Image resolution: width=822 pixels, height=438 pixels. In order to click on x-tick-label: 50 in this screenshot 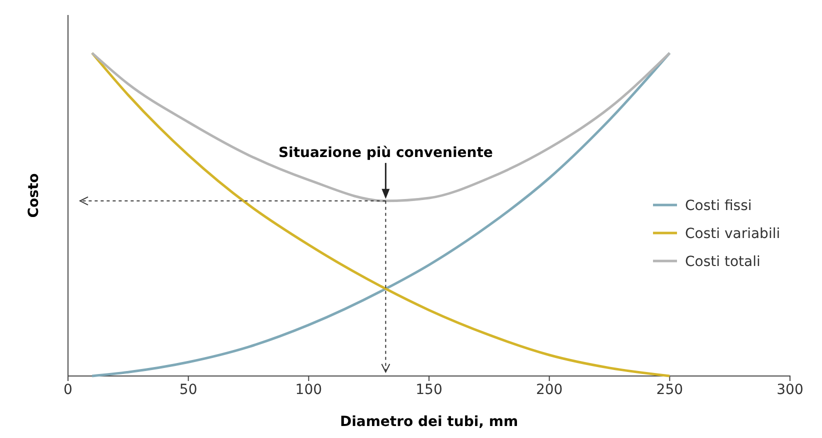, I will do `click(188, 390)`.